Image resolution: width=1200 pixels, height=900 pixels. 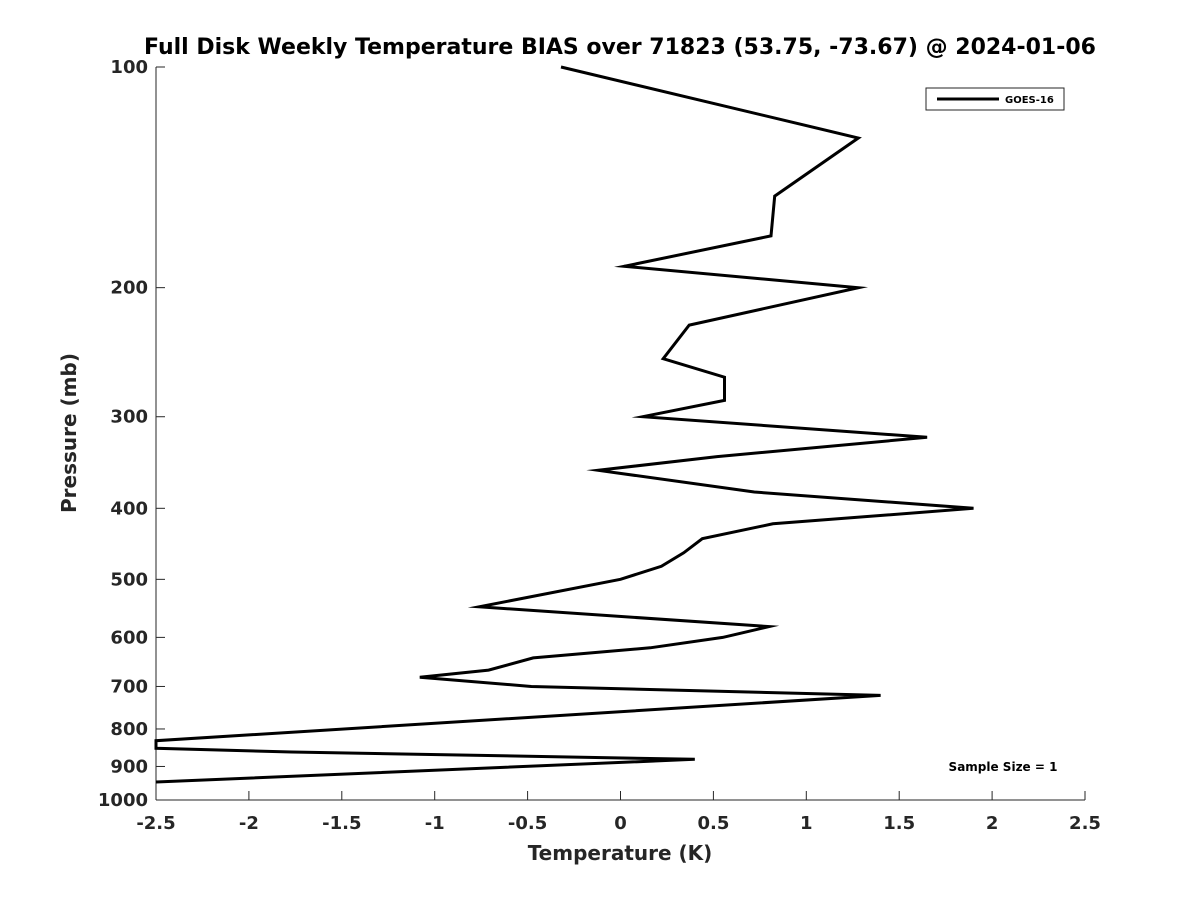 What do you see at coordinates (992, 823) in the screenshot?
I see `x-tick-label: 2` at bounding box center [992, 823].